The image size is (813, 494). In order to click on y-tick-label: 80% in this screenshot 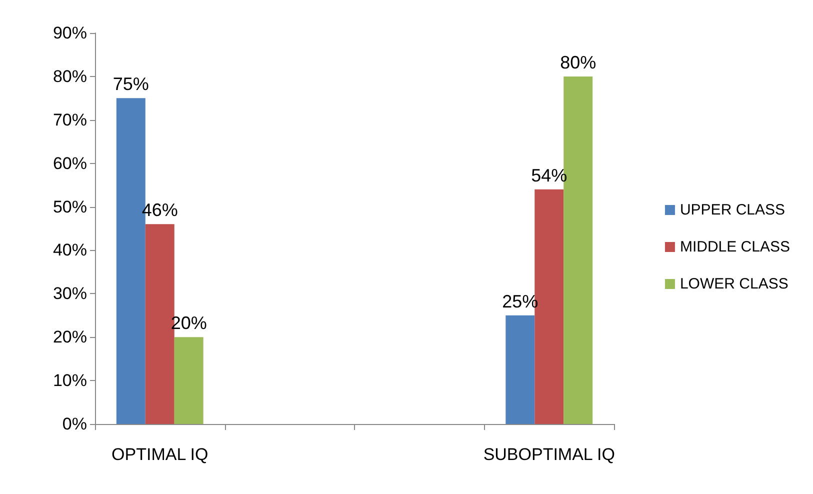, I will do `click(69, 76)`.